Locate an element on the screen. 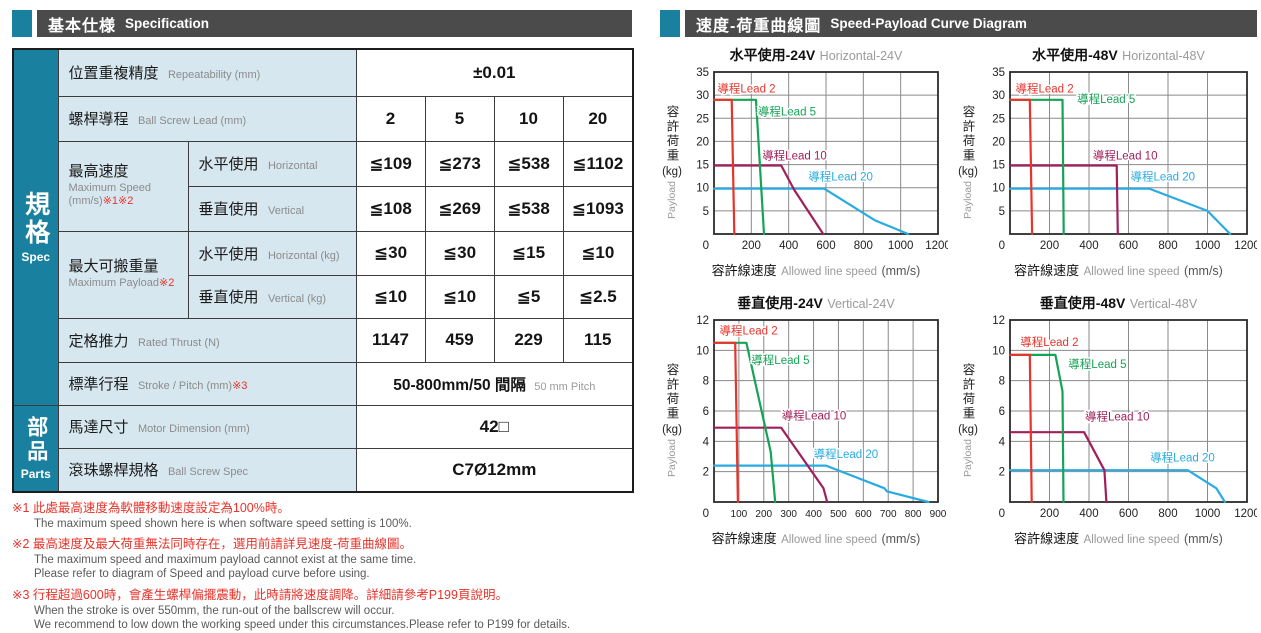 This screenshot has width=1261, height=633. footnote-1: ※1 此處最高速度為軟體移動速度設定為100%時。 is located at coordinates (151, 508).